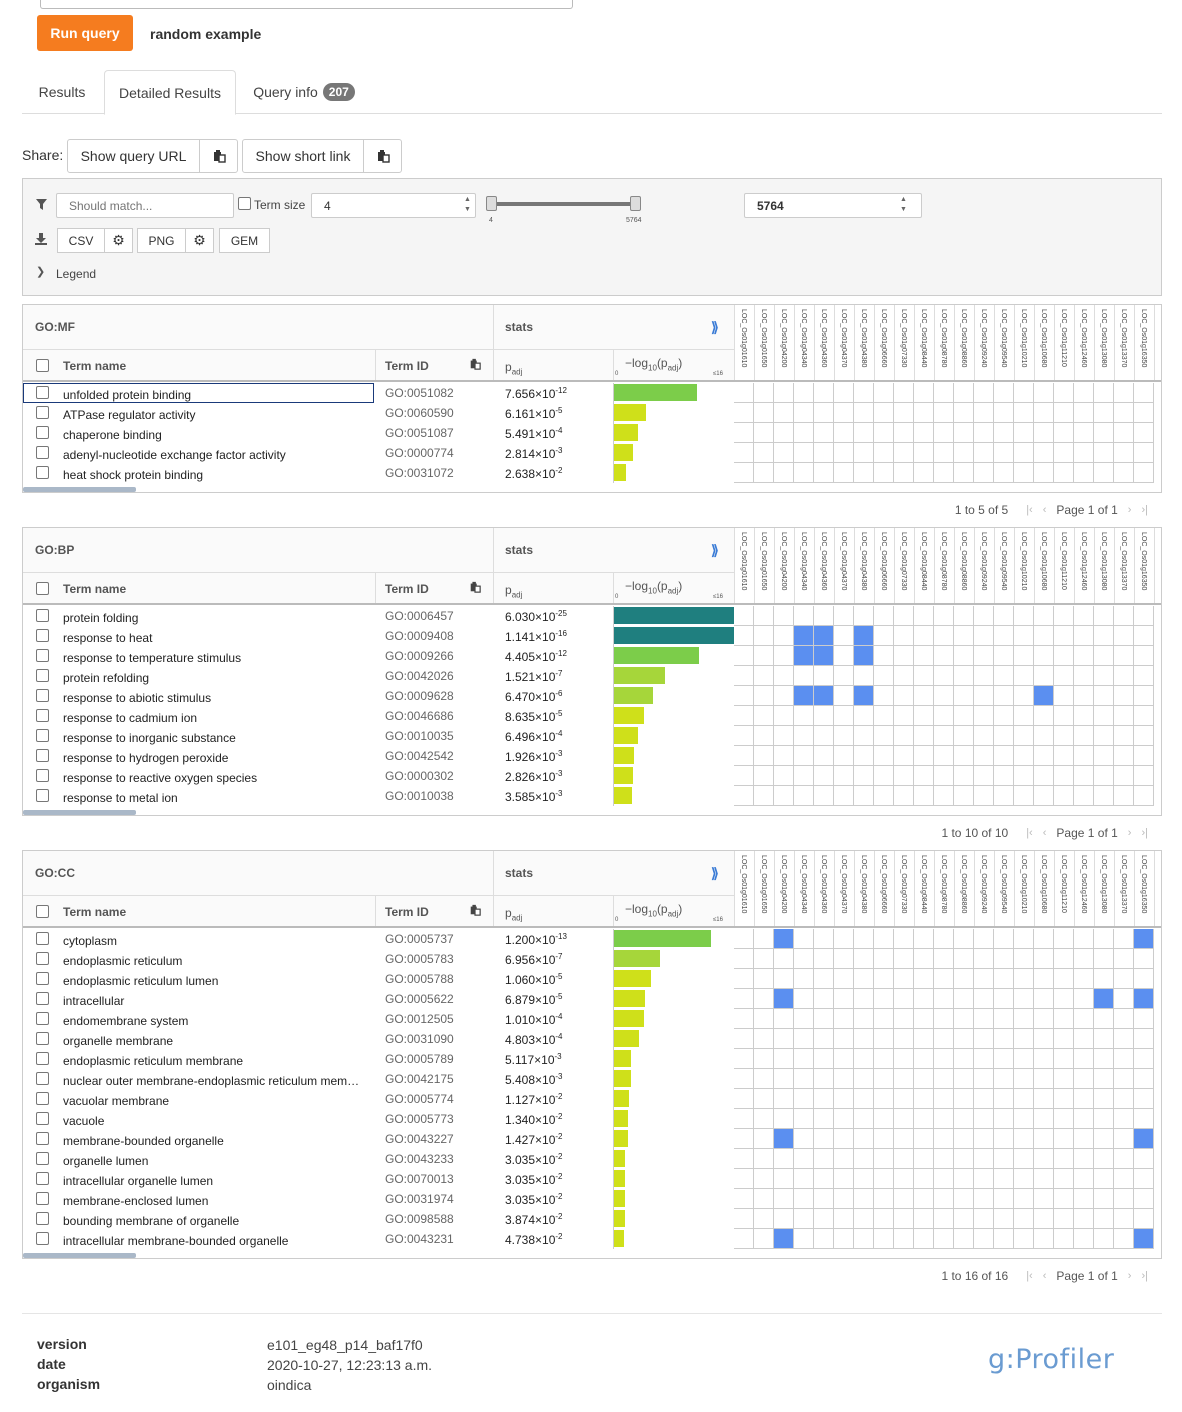 This screenshot has width=1182, height=1412. What do you see at coordinates (419, 1039) in the screenshot?
I see `term-id: GO:0031090` at bounding box center [419, 1039].